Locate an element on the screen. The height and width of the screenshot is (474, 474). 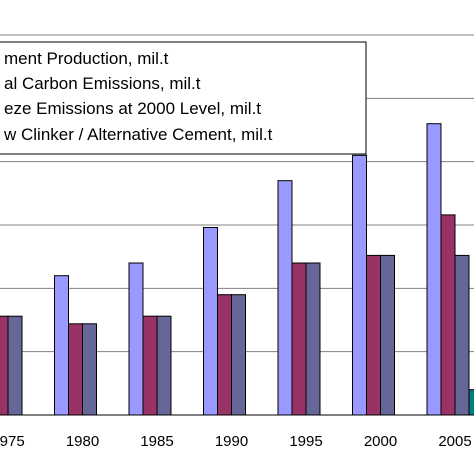
bar-series-3-2000 is located at coordinates (387, 335).